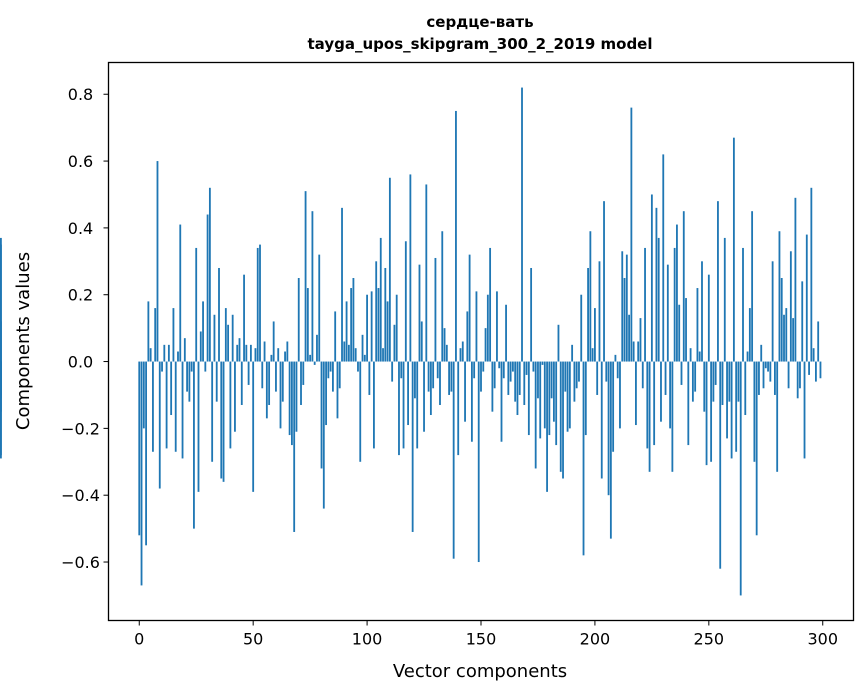  I want to click on y-axis-label: Components values, so click(23, 341).